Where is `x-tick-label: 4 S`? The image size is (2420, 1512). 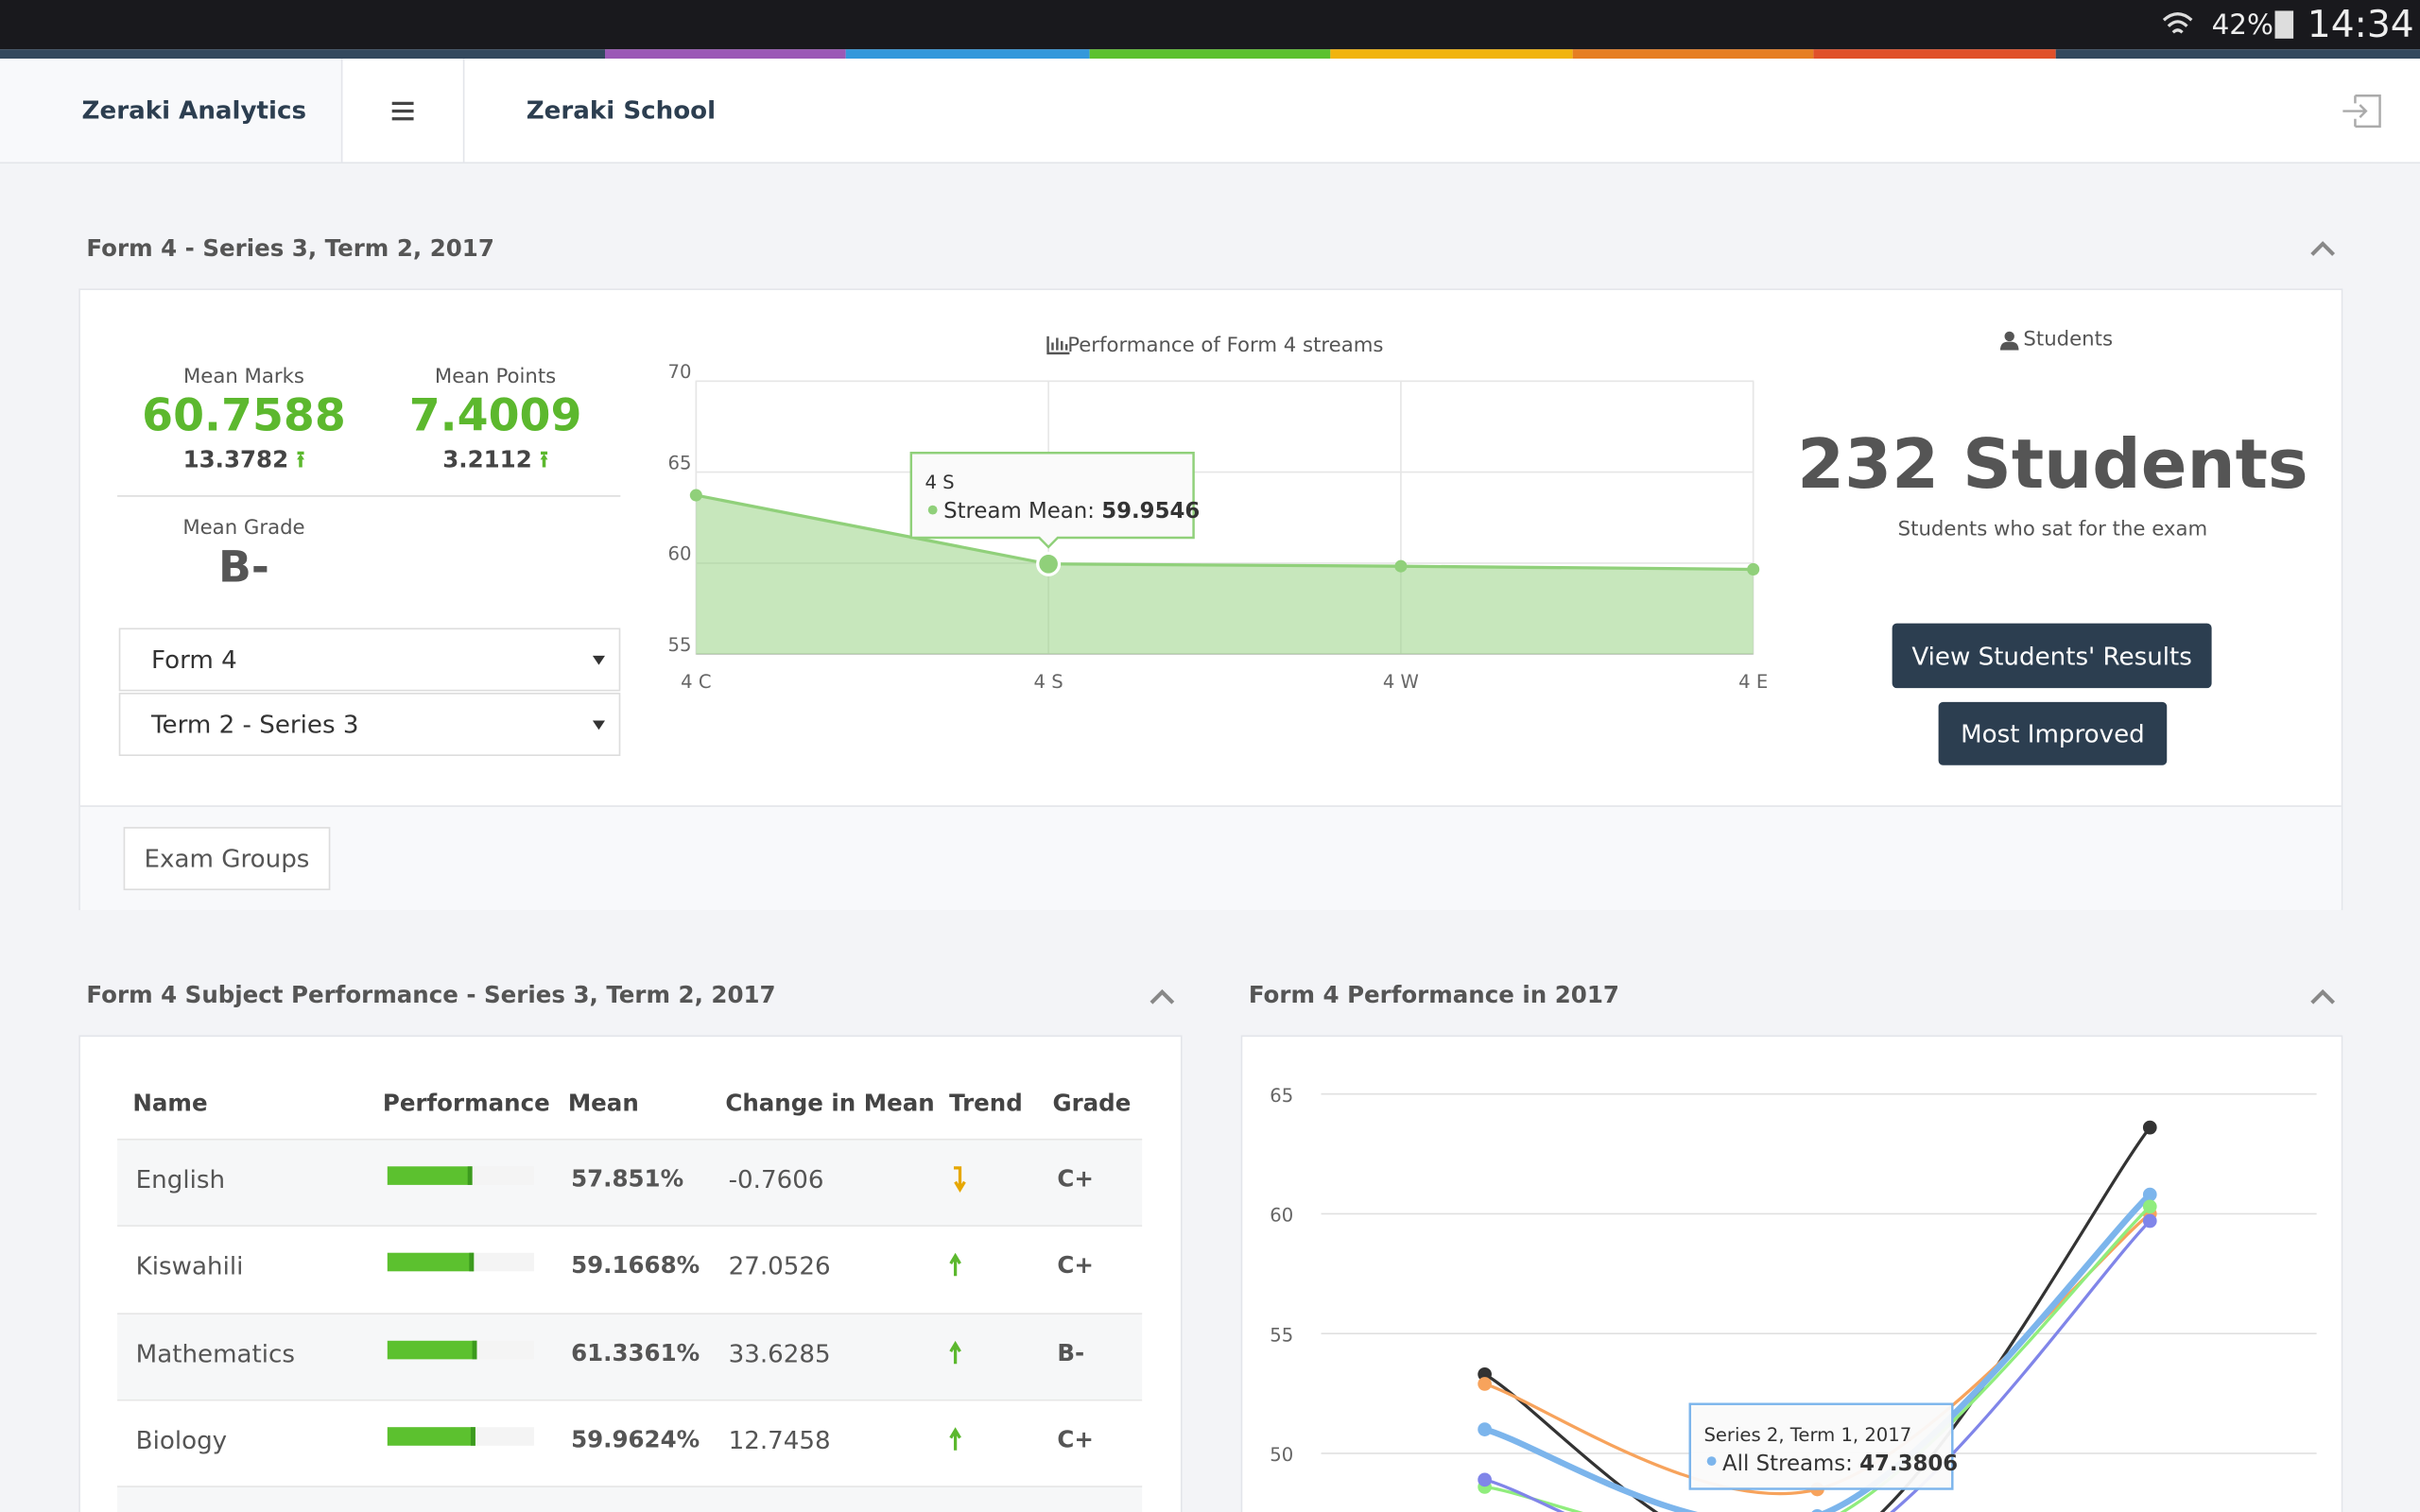
x-tick-label: 4 S is located at coordinates (1048, 682).